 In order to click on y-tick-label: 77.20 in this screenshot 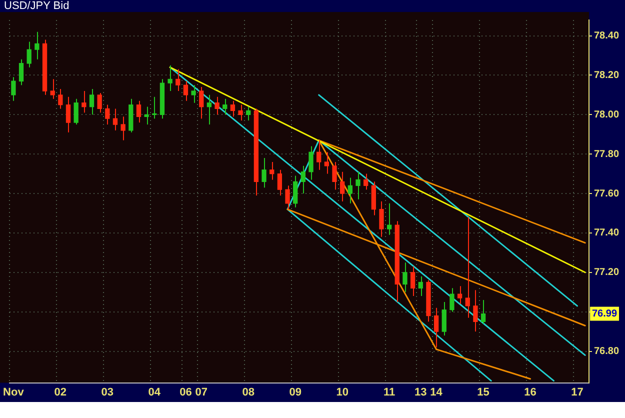, I will do `click(607, 272)`.